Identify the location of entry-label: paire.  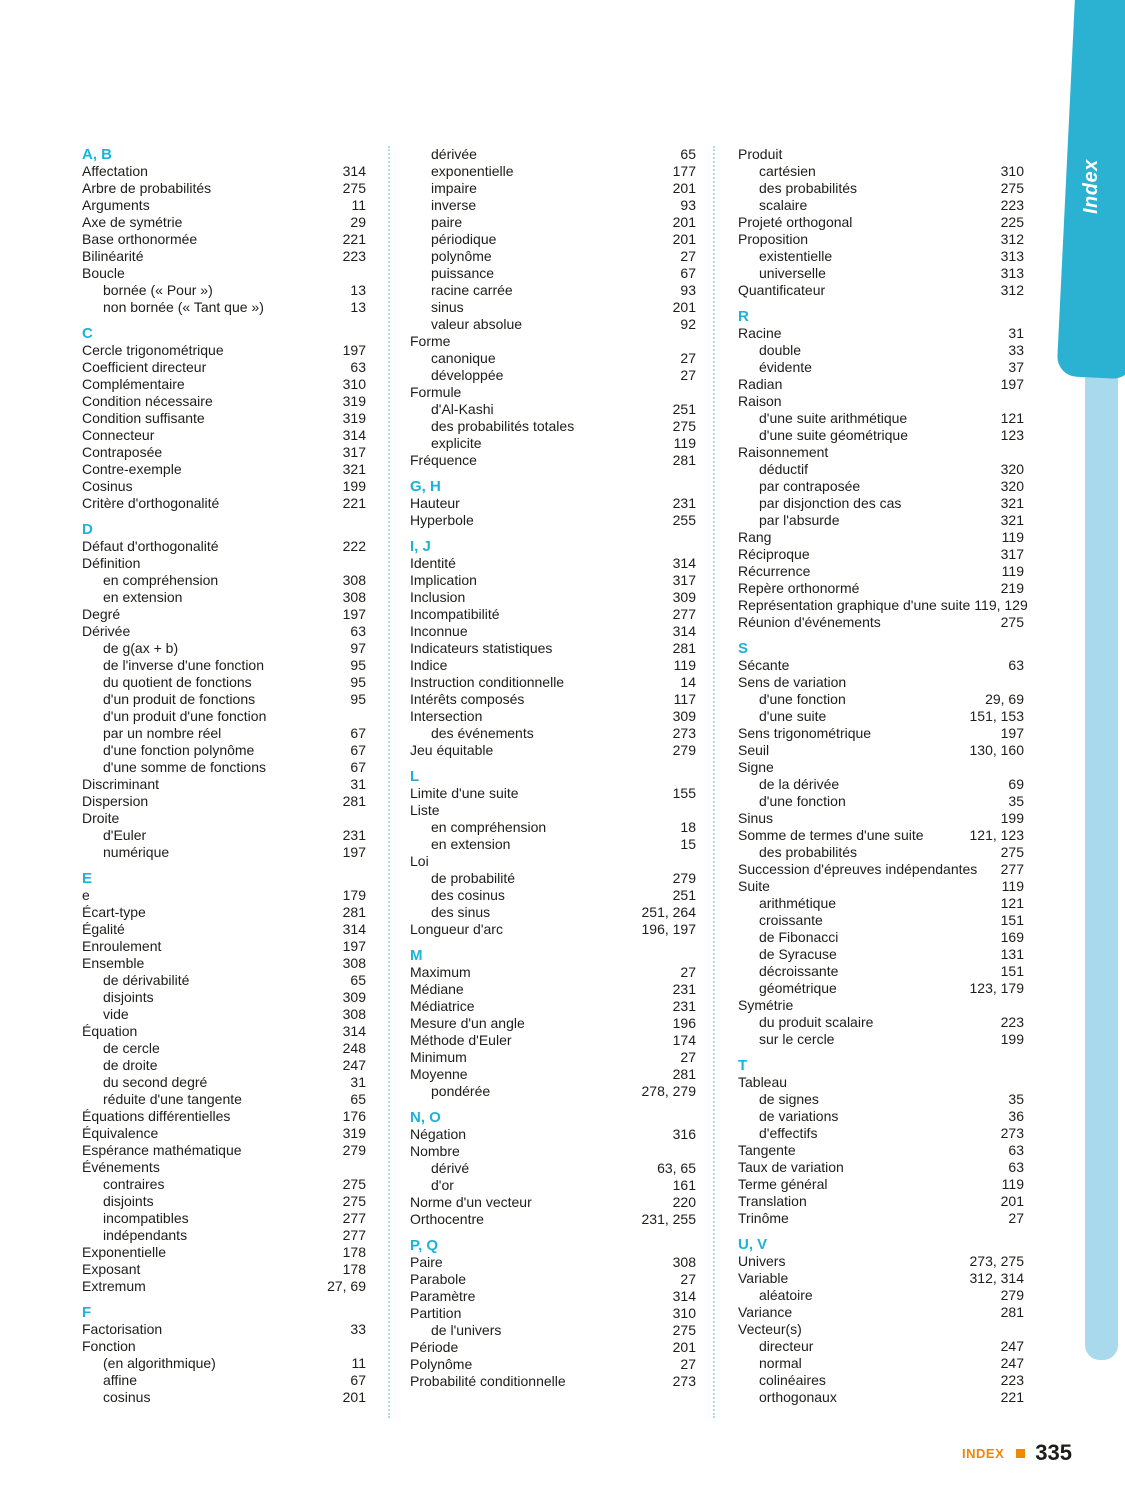
(447, 222).